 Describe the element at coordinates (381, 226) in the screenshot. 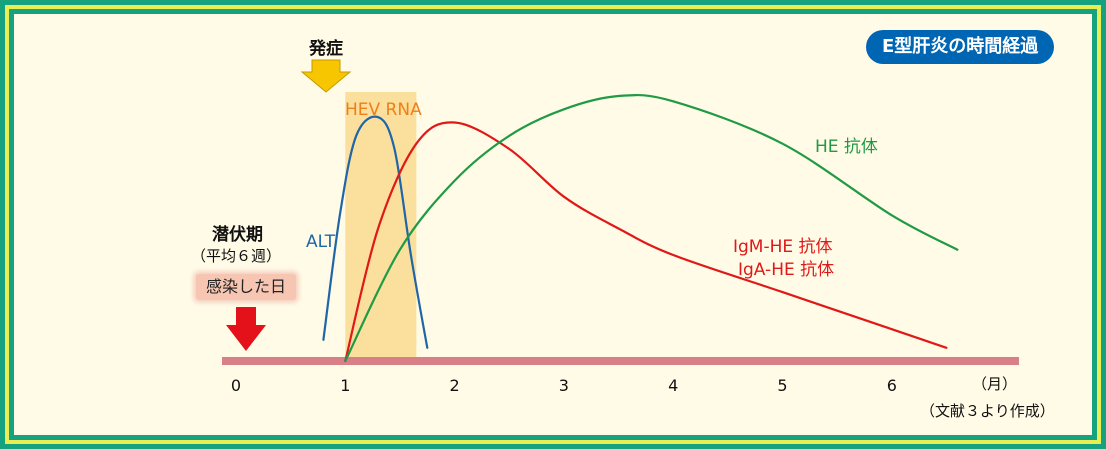

I see `hev-rna-window` at that location.